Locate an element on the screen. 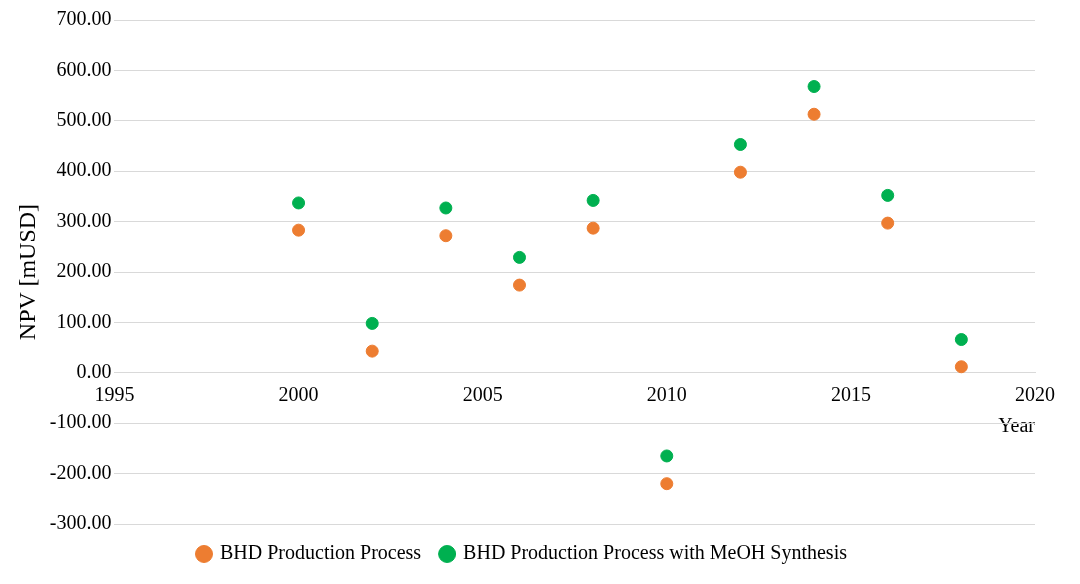 This screenshot has height=584, width=1080. y-tick-label: 100.00 is located at coordinates (84, 320).